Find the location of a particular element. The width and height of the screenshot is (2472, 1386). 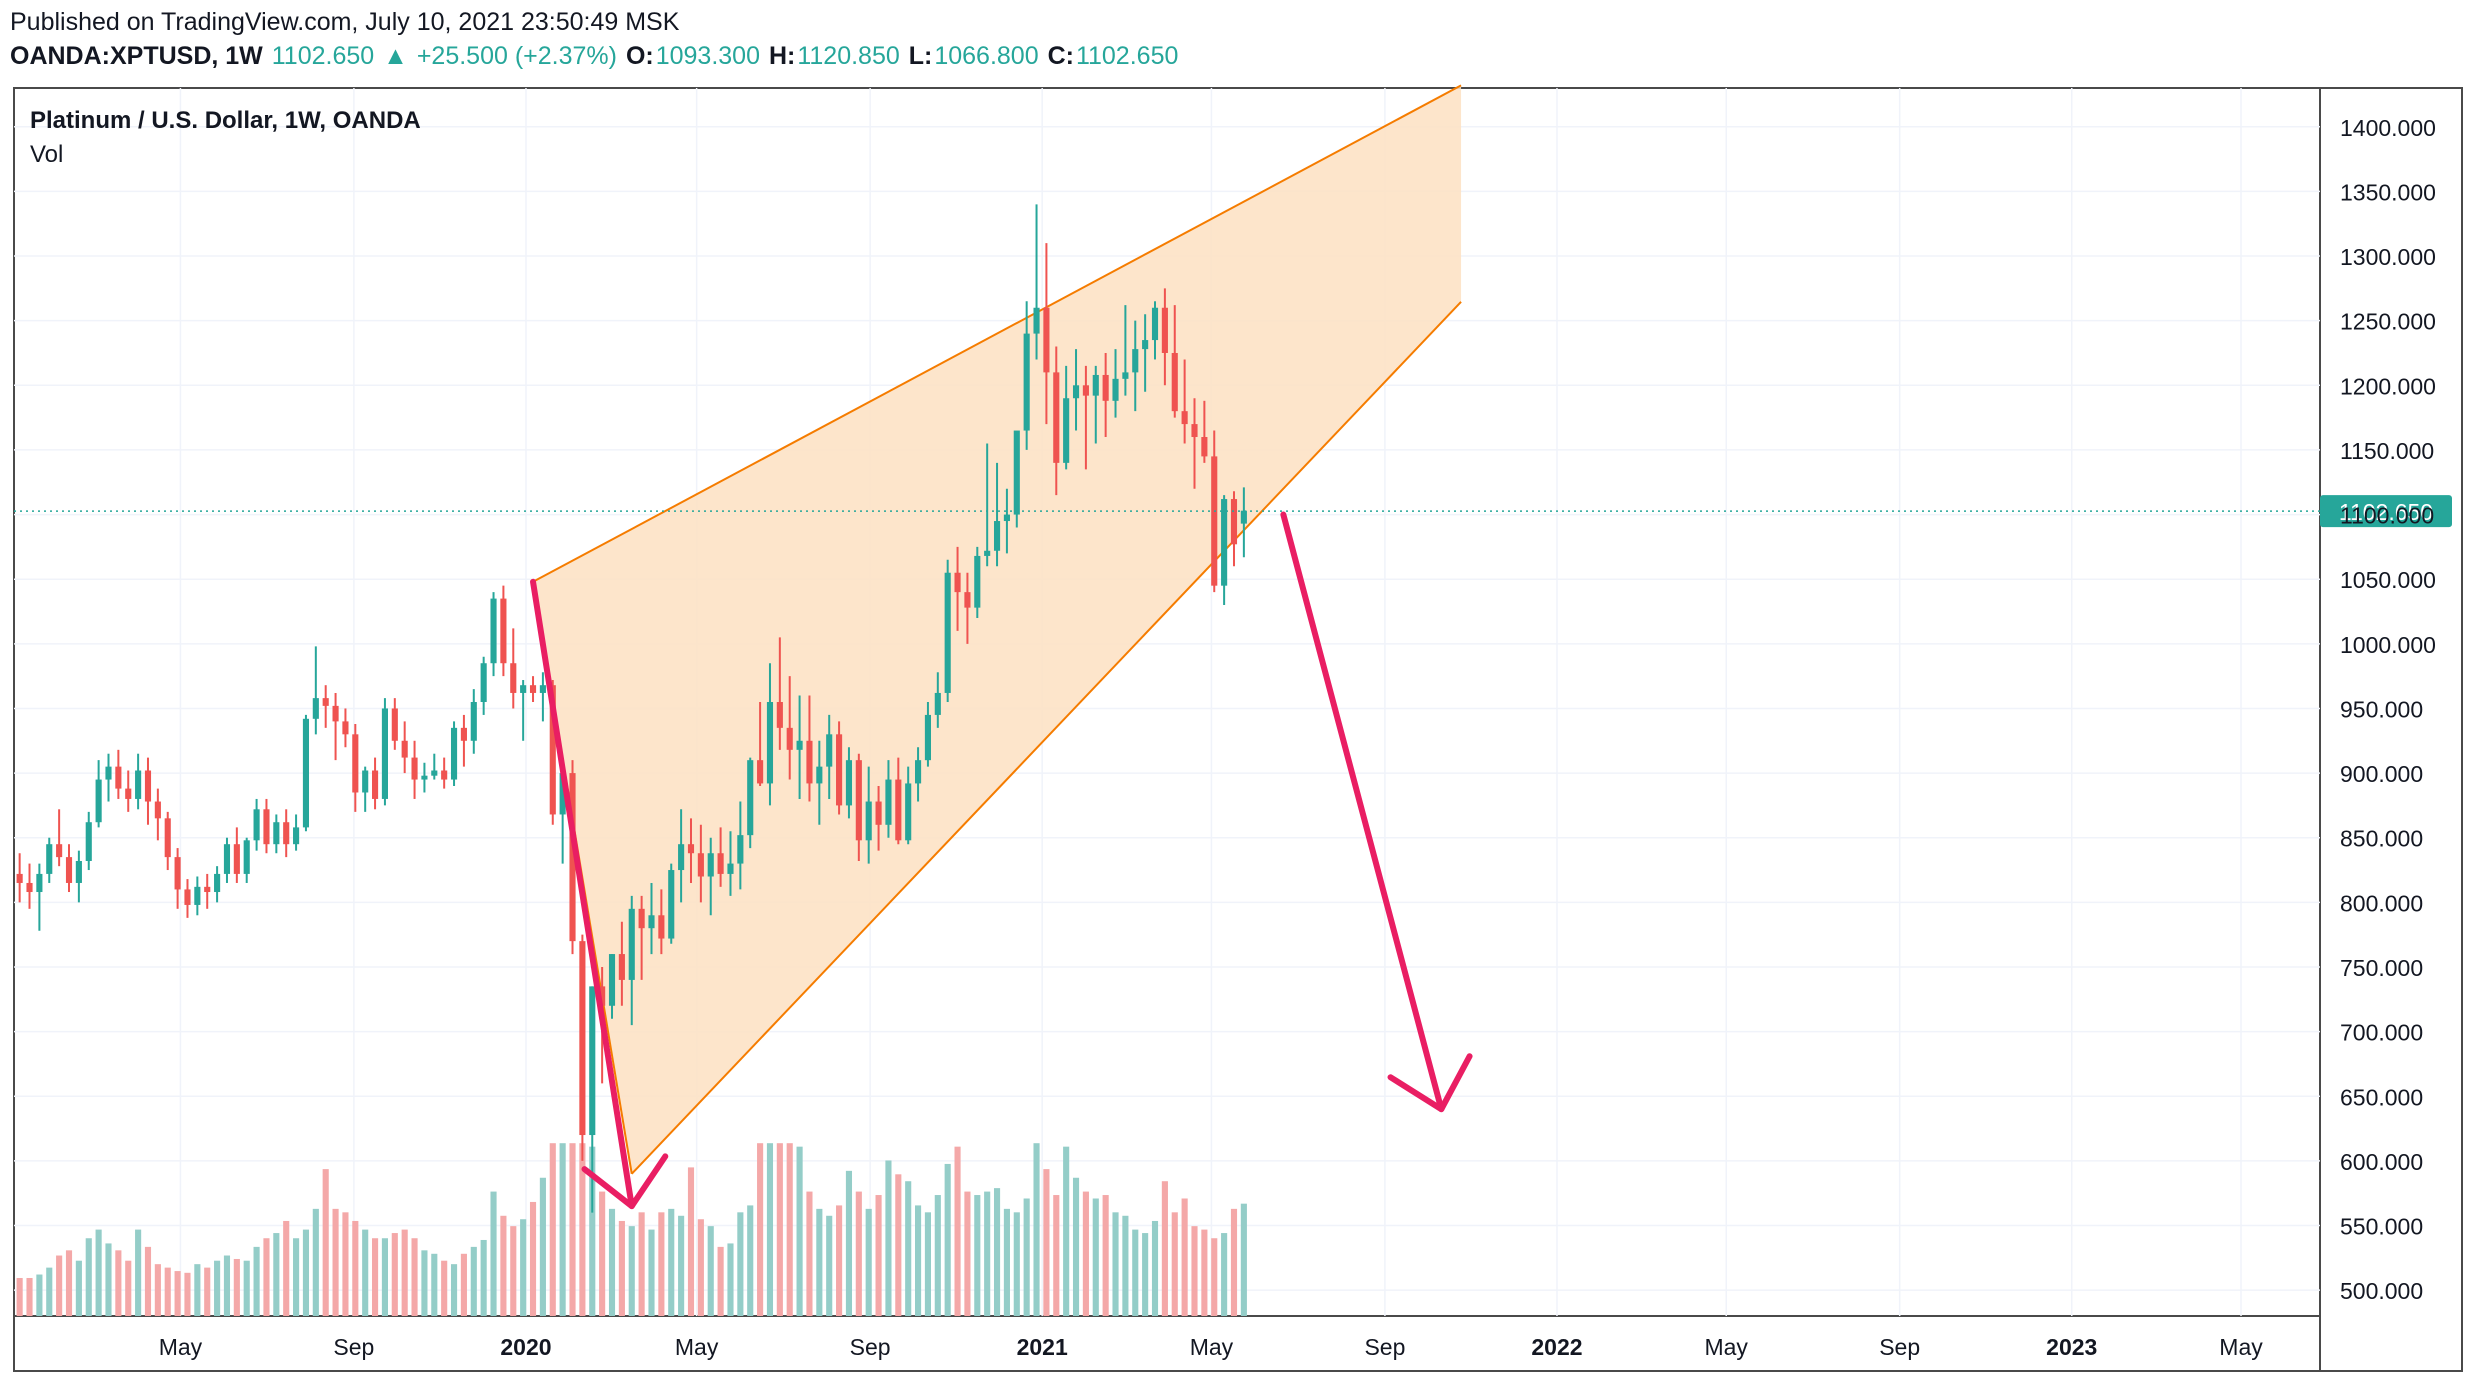

last-price: 1102.650 is located at coordinates (323, 56).